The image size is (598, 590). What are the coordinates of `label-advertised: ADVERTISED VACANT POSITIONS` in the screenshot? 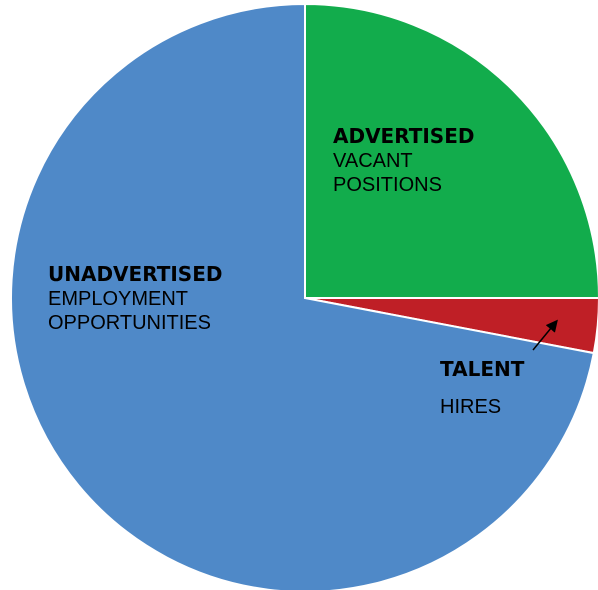 It's located at (403, 160).